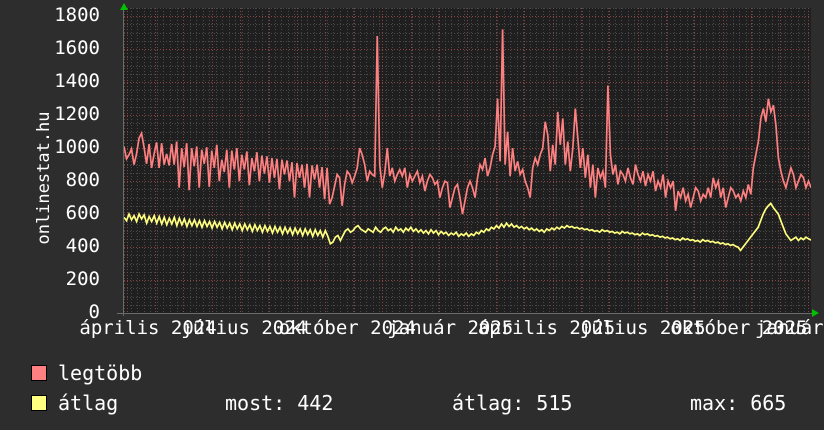 The image size is (824, 430). What do you see at coordinates (279, 403) in the screenshot?
I see `stat-most: most: 442` at bounding box center [279, 403].